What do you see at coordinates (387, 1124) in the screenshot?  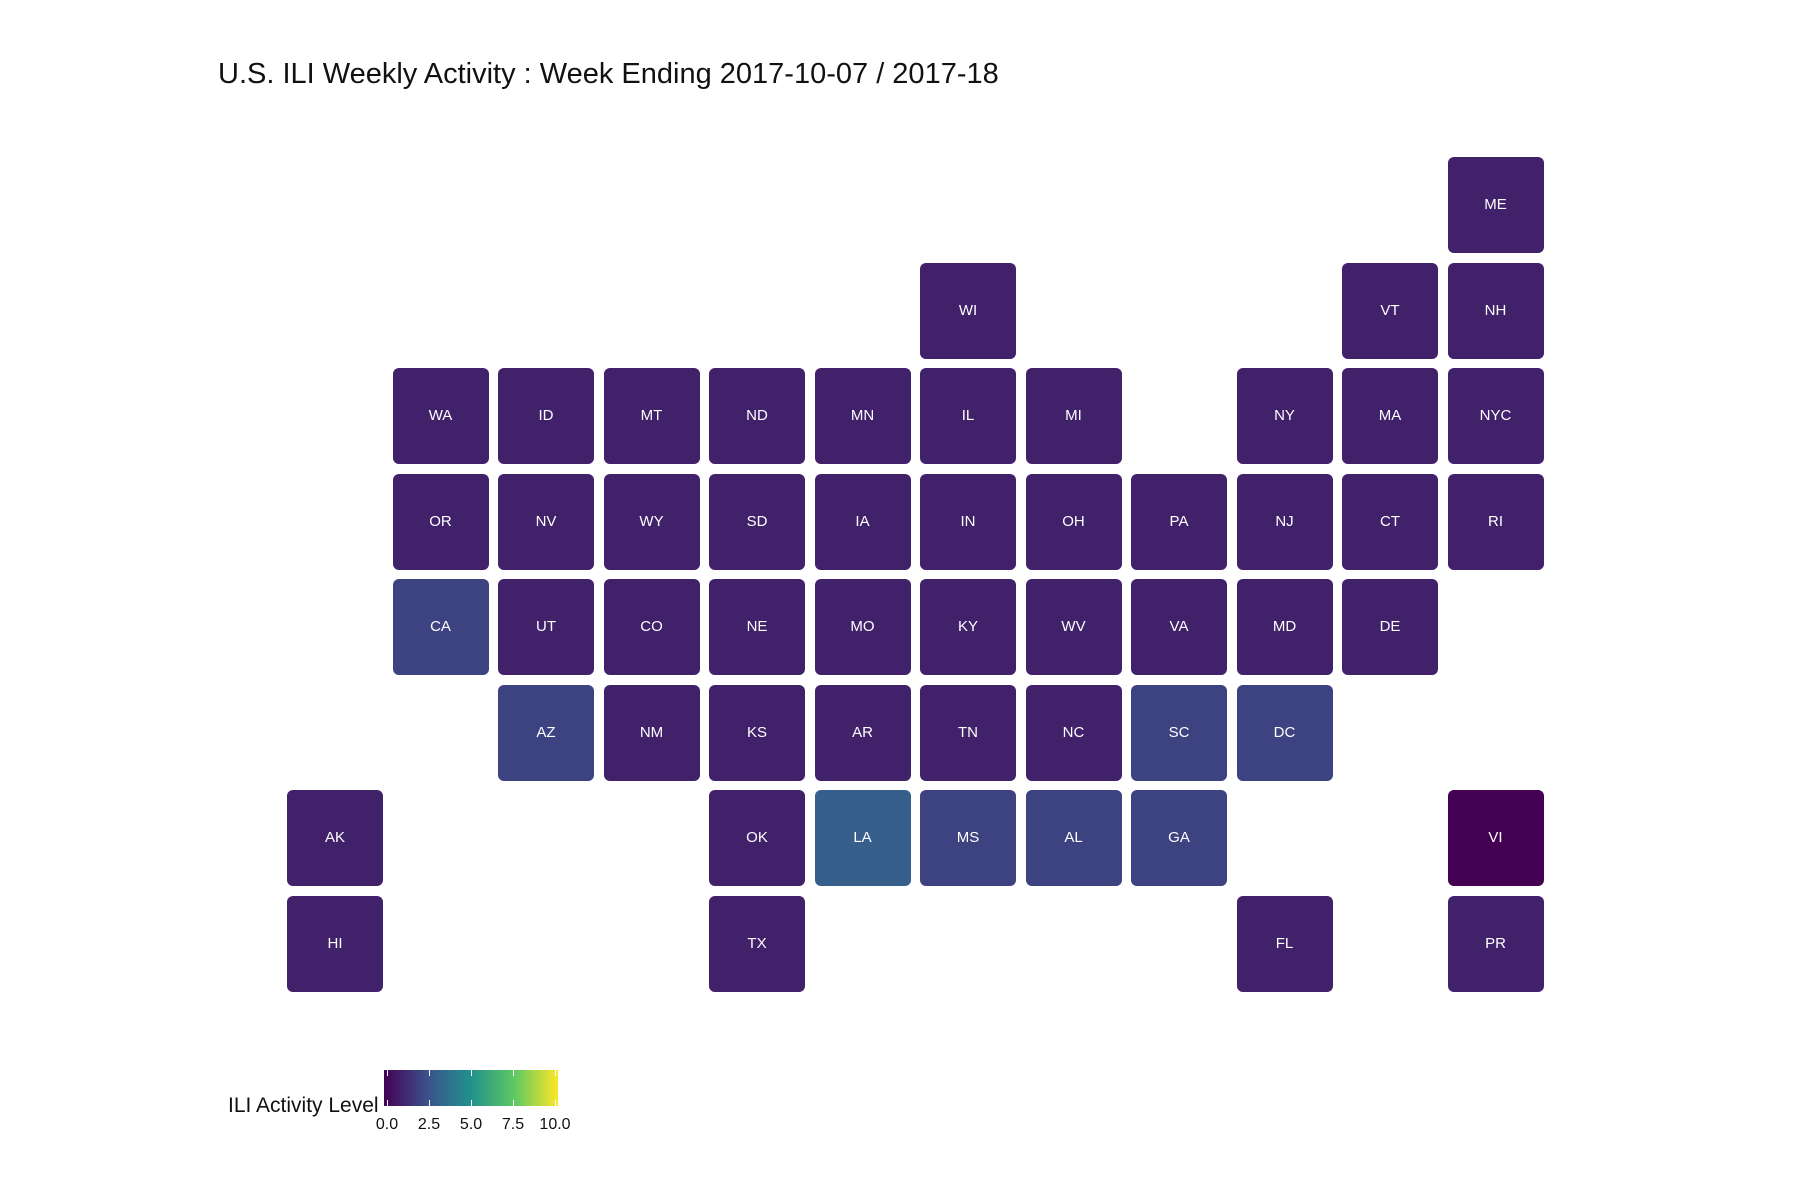 I see `legend-tick-label: 0.0` at bounding box center [387, 1124].